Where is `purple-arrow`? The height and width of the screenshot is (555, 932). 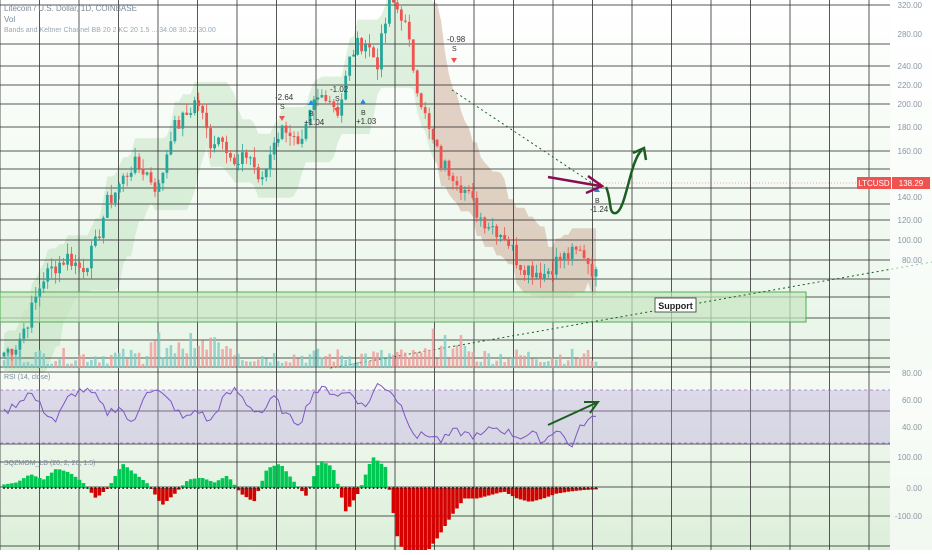 purple-arrow is located at coordinates (574, 181).